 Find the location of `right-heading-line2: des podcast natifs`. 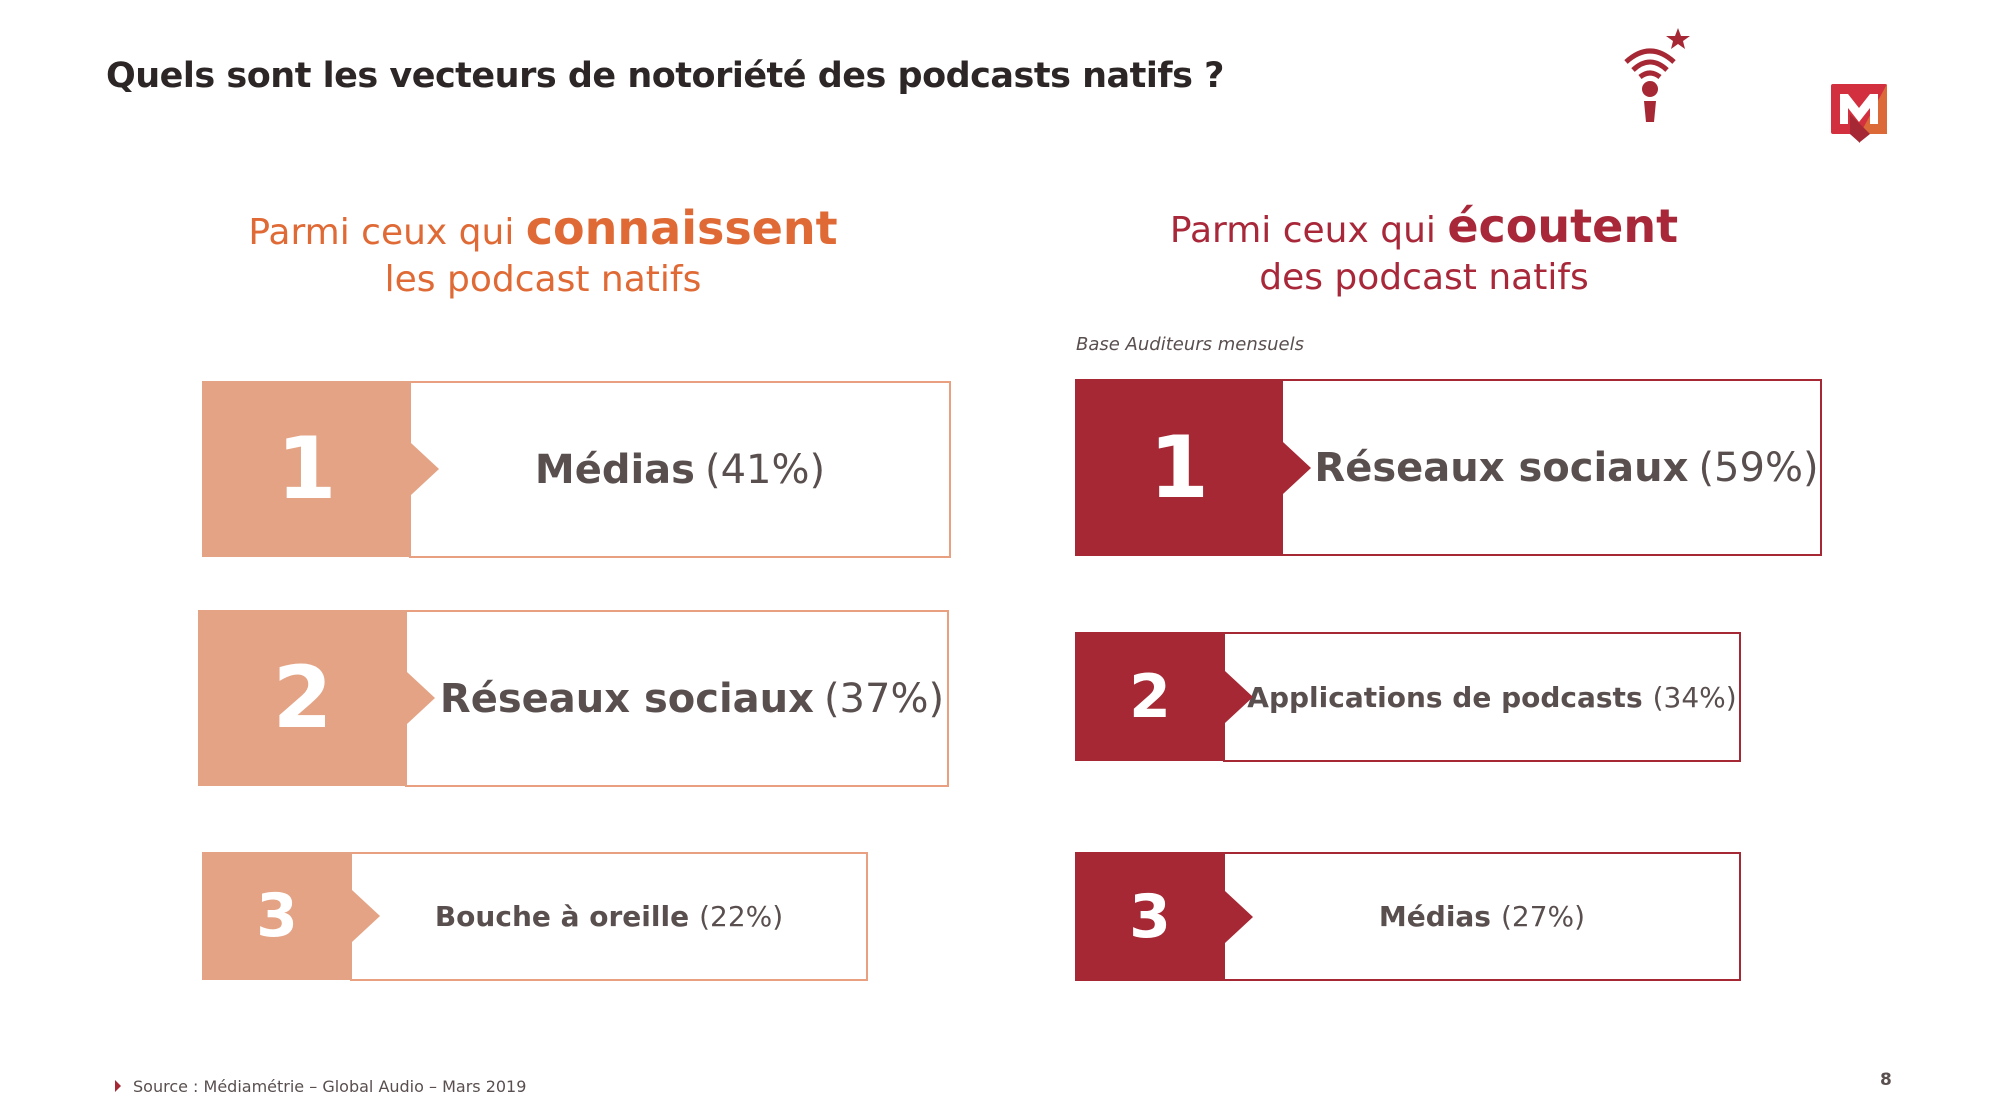

right-heading-line2: des podcast natifs is located at coordinates (1424, 277).